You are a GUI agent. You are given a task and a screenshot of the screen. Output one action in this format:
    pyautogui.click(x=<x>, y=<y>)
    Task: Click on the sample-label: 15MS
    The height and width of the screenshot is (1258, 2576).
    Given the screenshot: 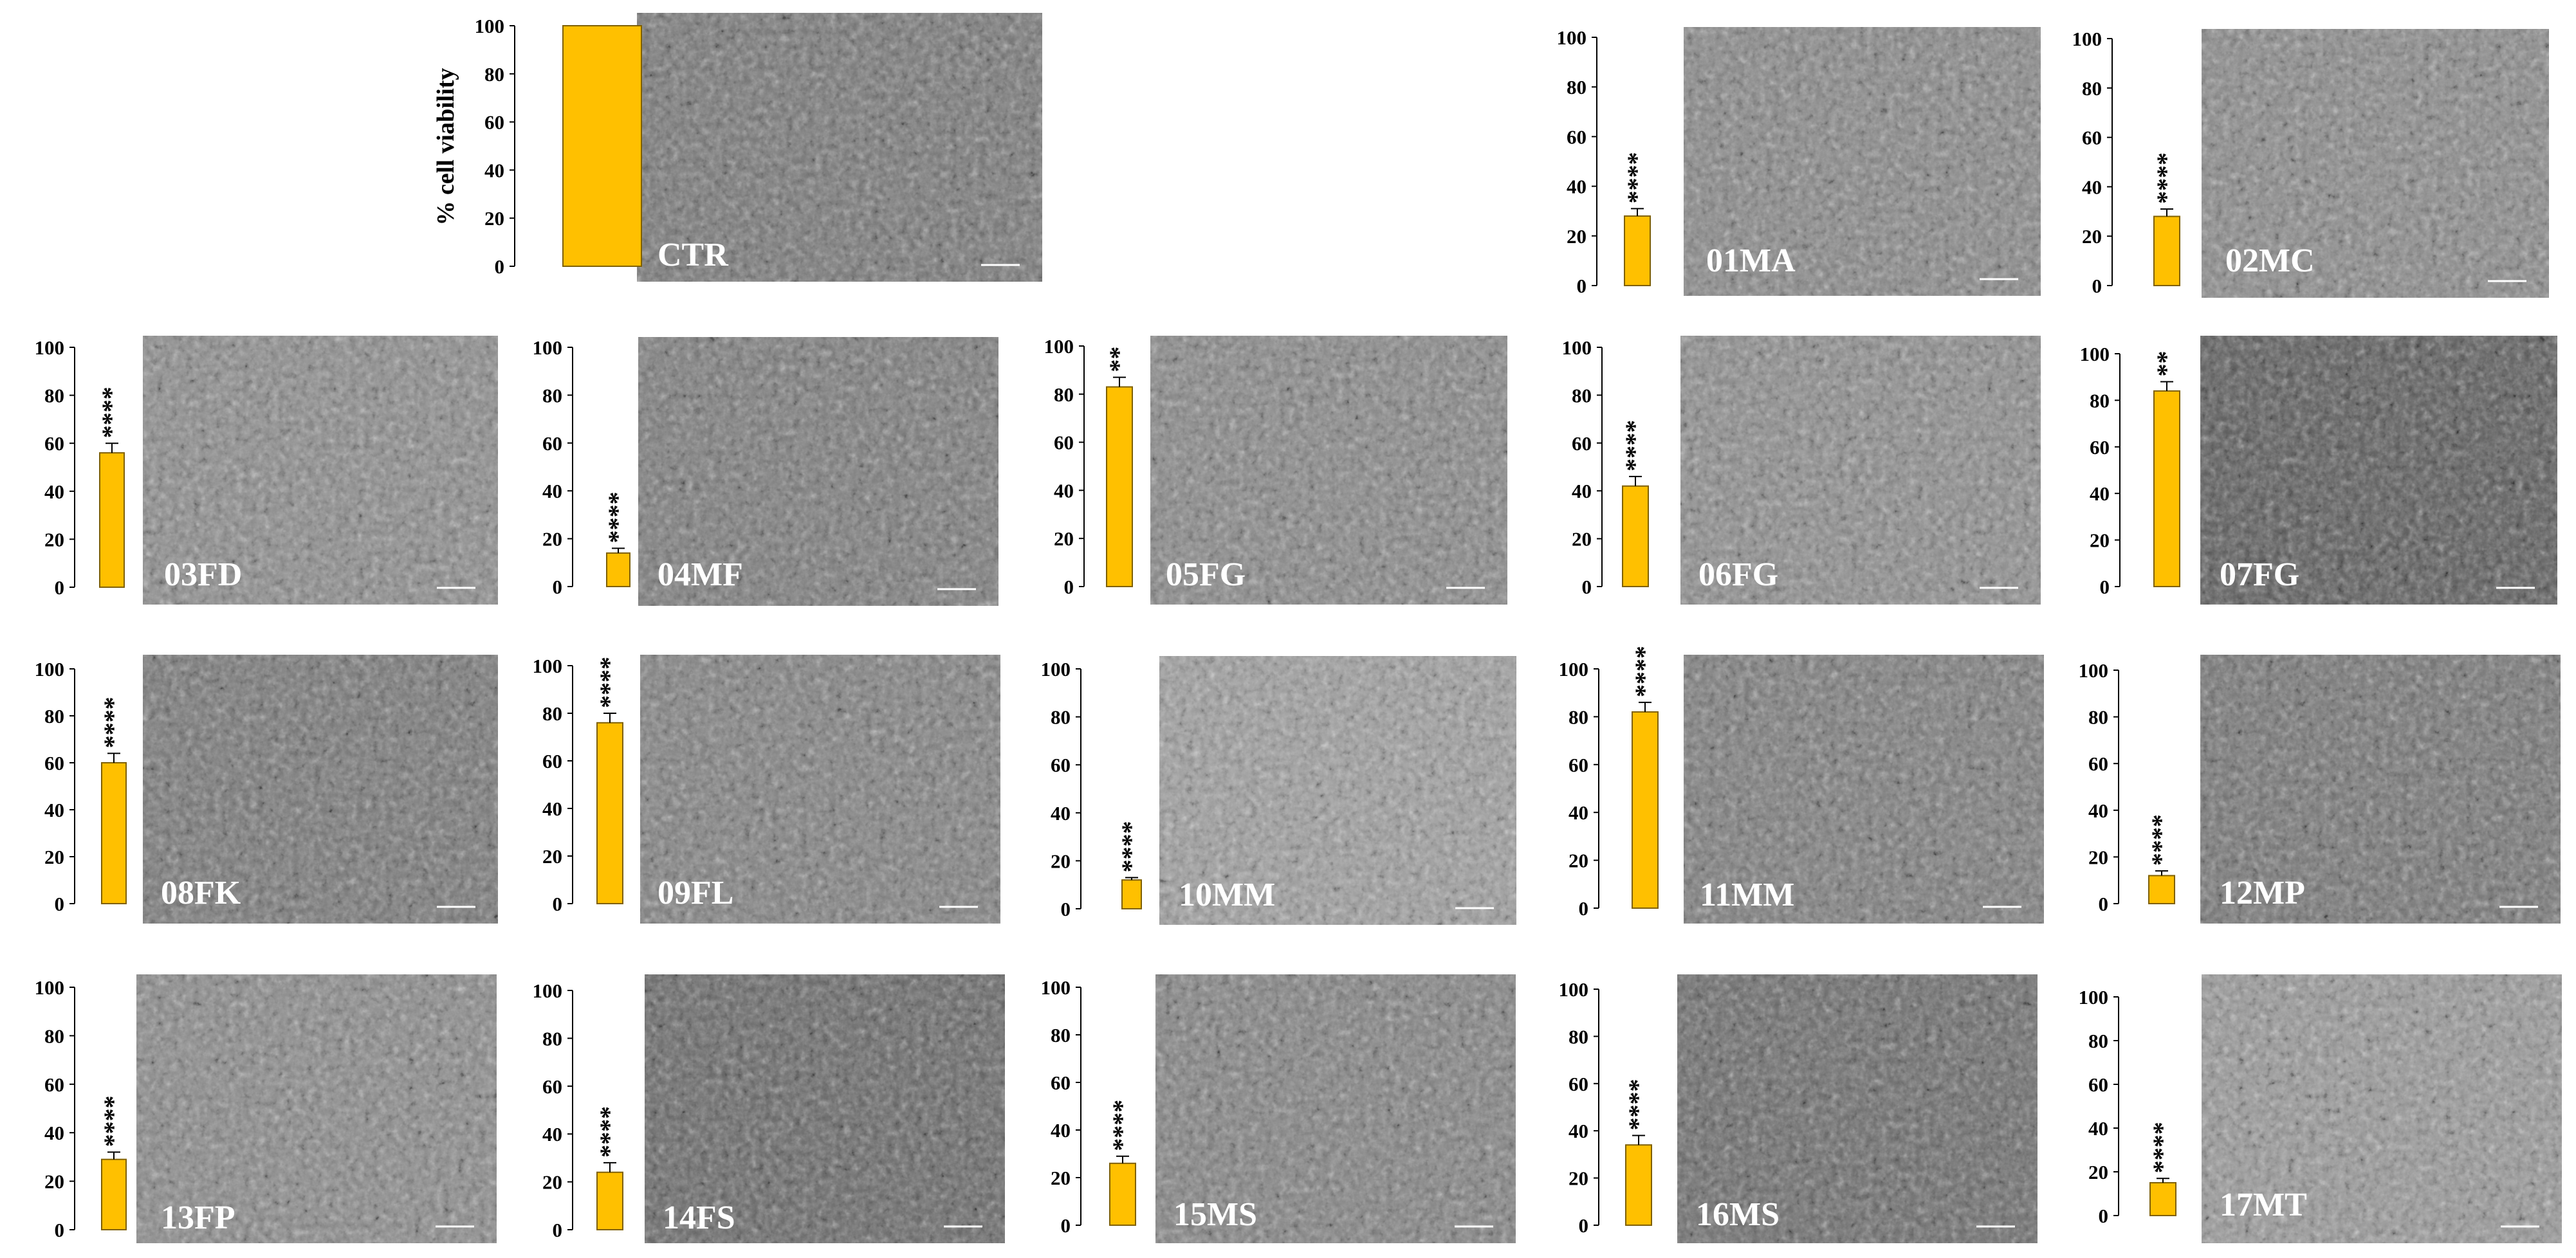 What is the action you would take?
    pyautogui.click(x=1215, y=1214)
    